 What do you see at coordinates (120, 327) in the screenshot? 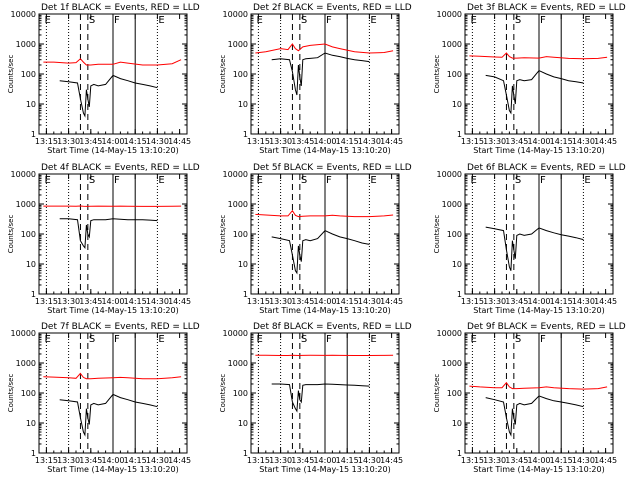
I see `panel-title: Det 7f BLACK = Events, RED = LLD` at bounding box center [120, 327].